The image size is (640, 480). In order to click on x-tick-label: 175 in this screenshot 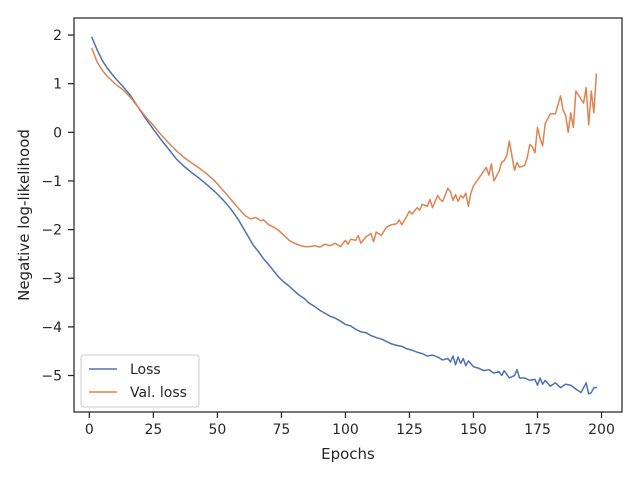, I will do `click(537, 430)`.